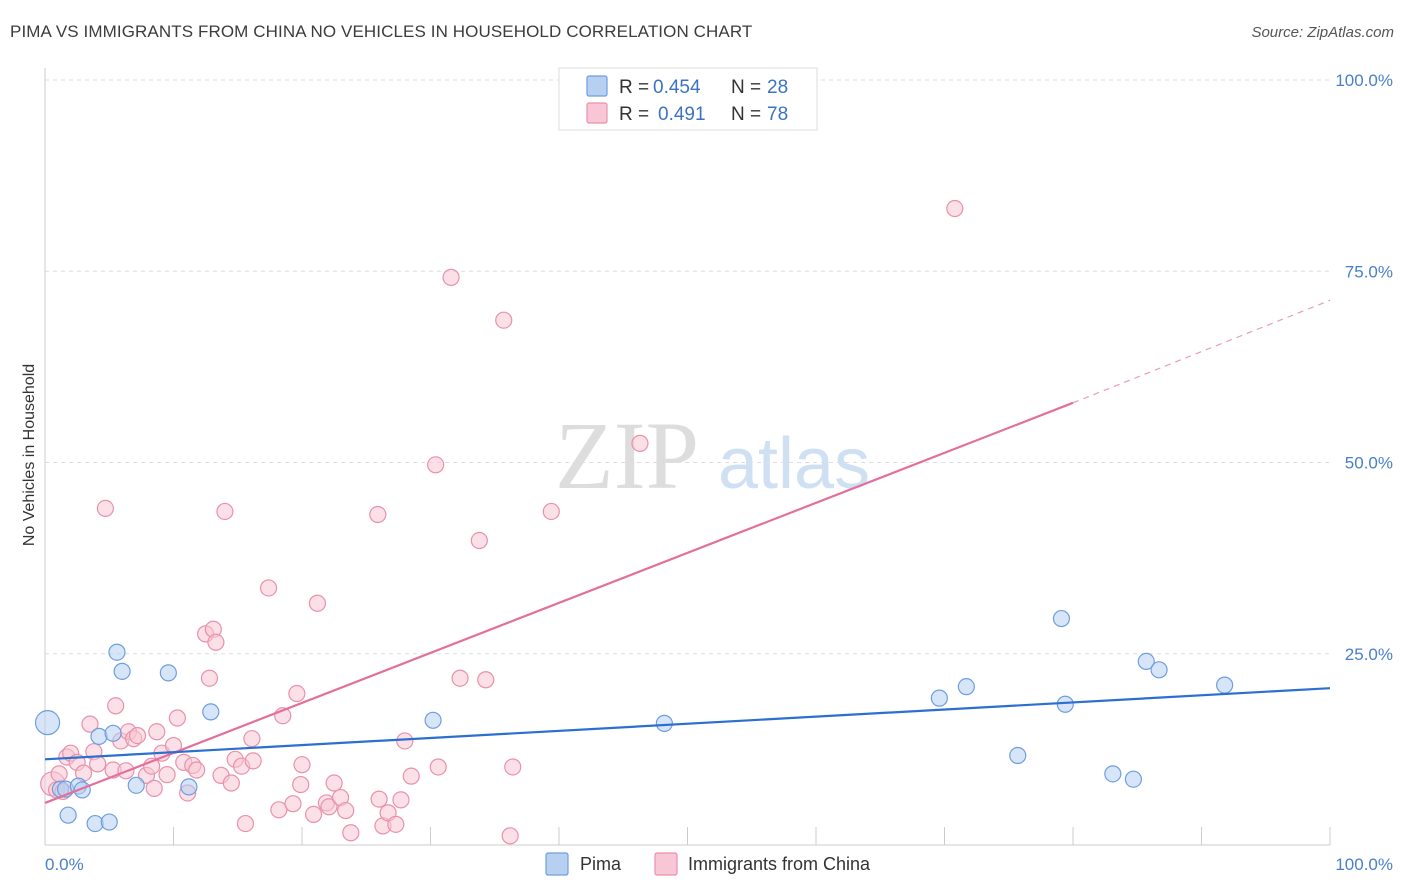 This screenshot has width=1406, height=892. I want to click on x-tick-label: 100.0%, so click(1364, 864).